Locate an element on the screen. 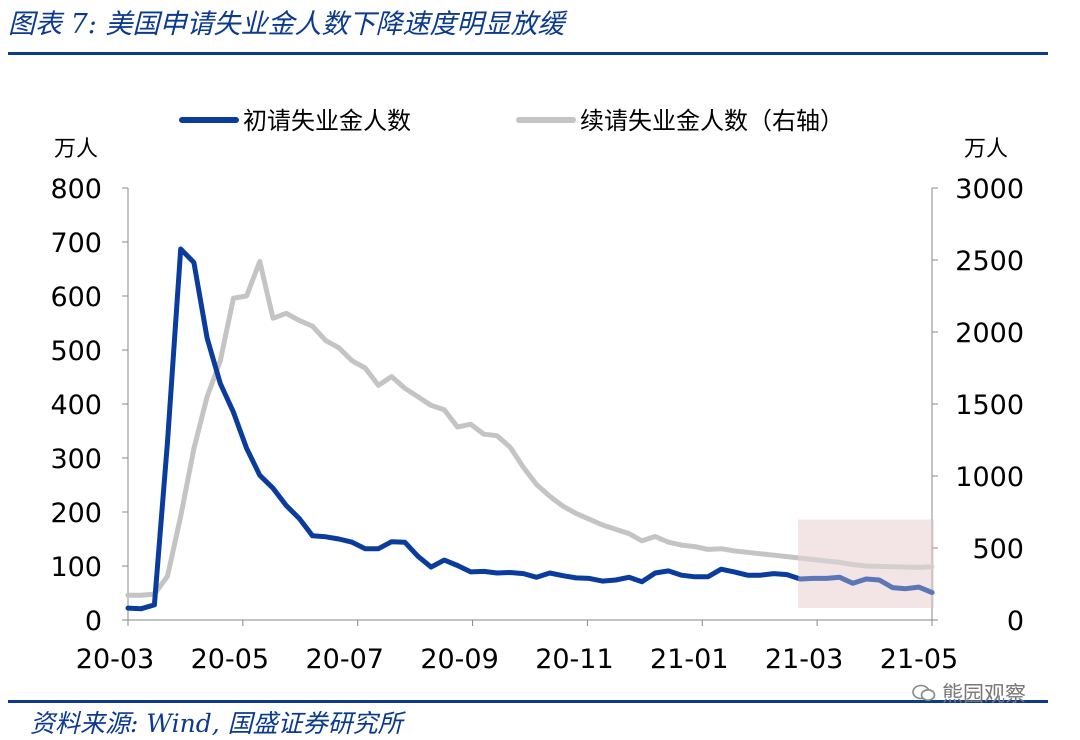  x-tick-label: 21-05 is located at coordinates (919, 659).